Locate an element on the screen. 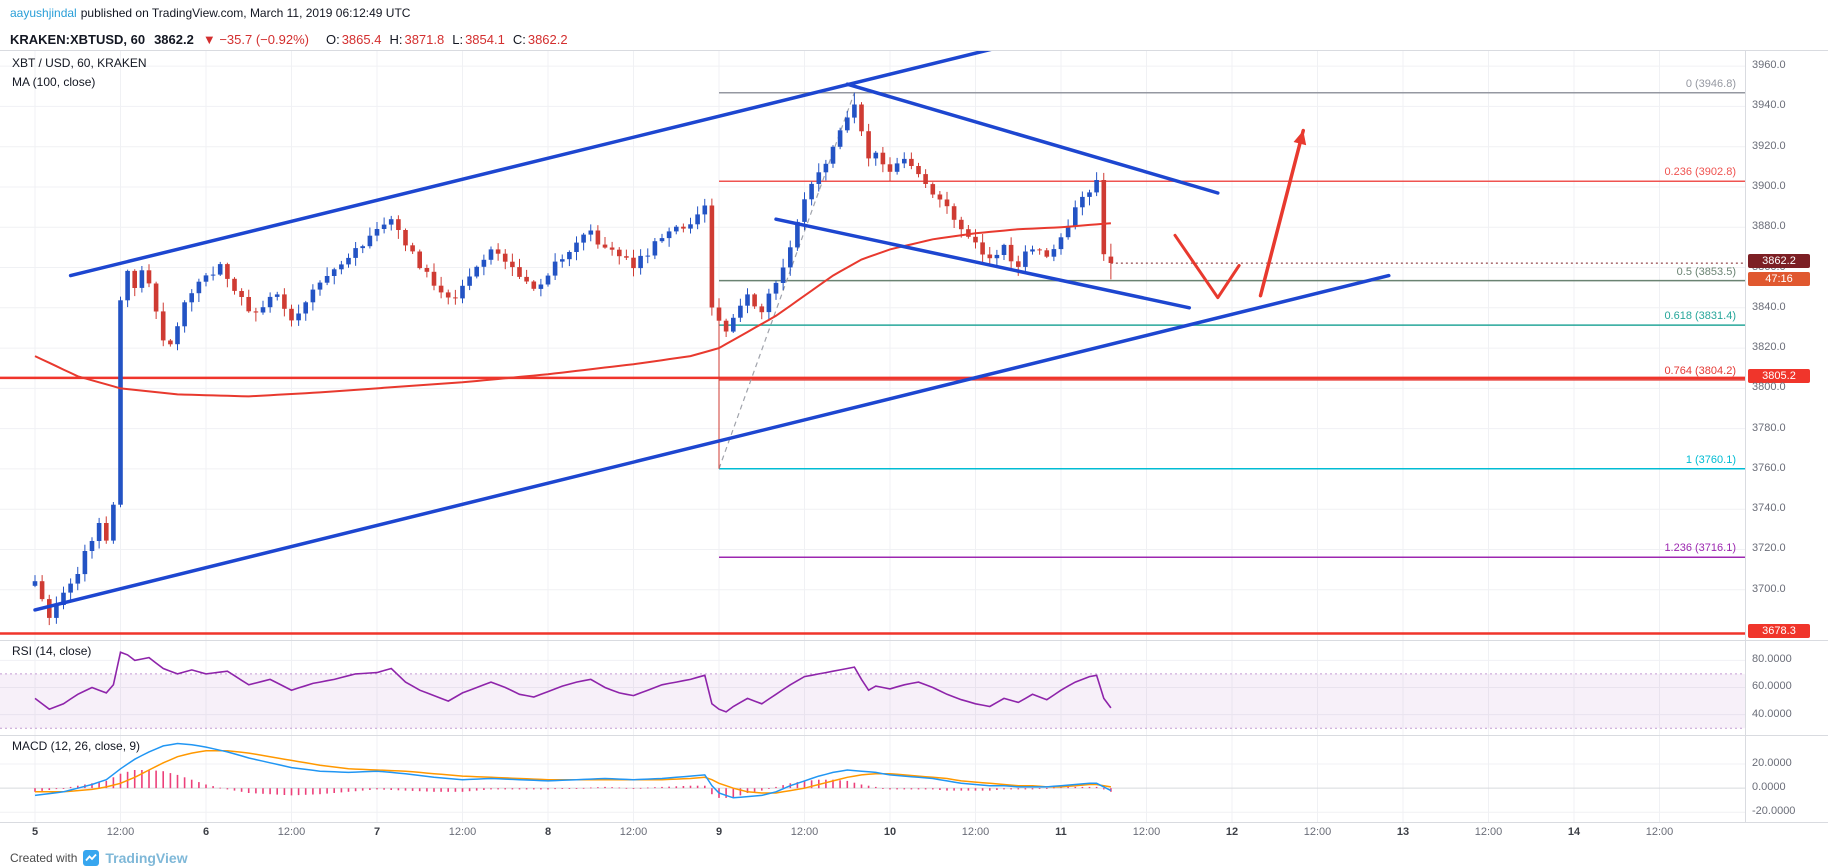  rsi-pane-label: RSI (14, close) is located at coordinates (52, 651).